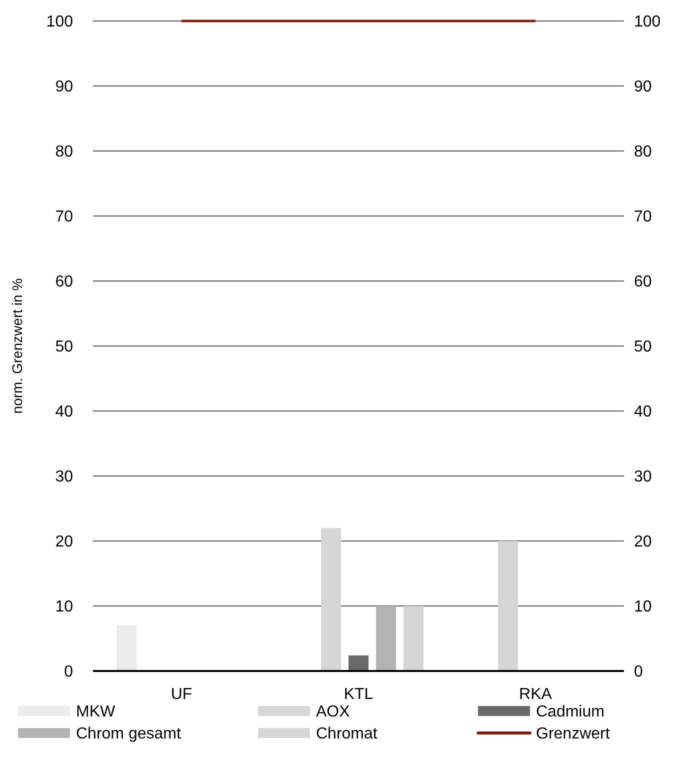 Image resolution: width=695 pixels, height=765 pixels. Describe the element at coordinates (643, 607) in the screenshot. I see `y2-tick-label: 10` at that location.